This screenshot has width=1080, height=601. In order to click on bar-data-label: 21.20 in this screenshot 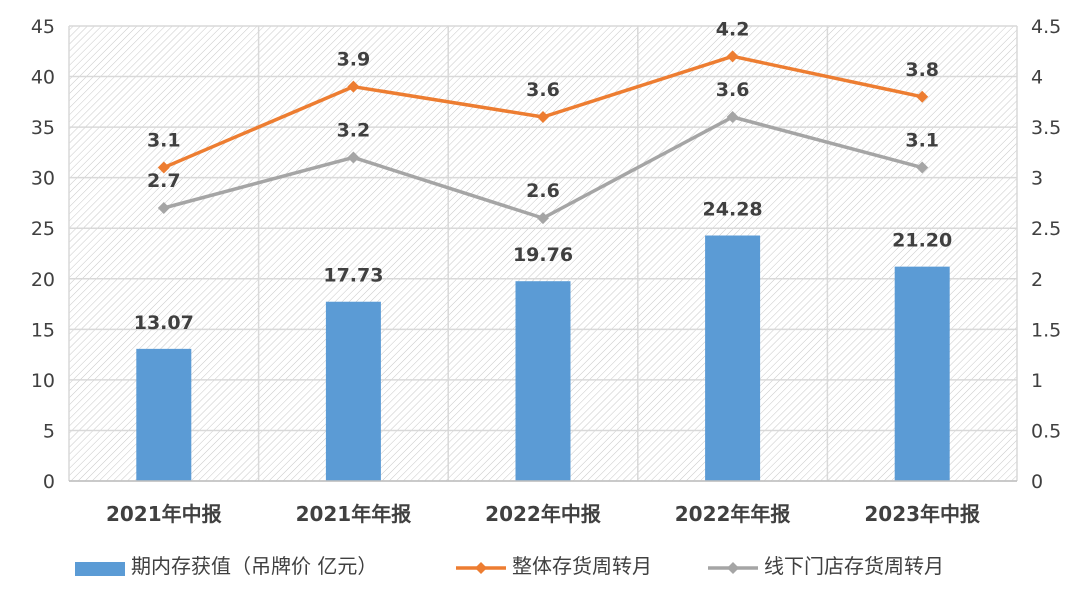, I will do `click(922, 241)`.